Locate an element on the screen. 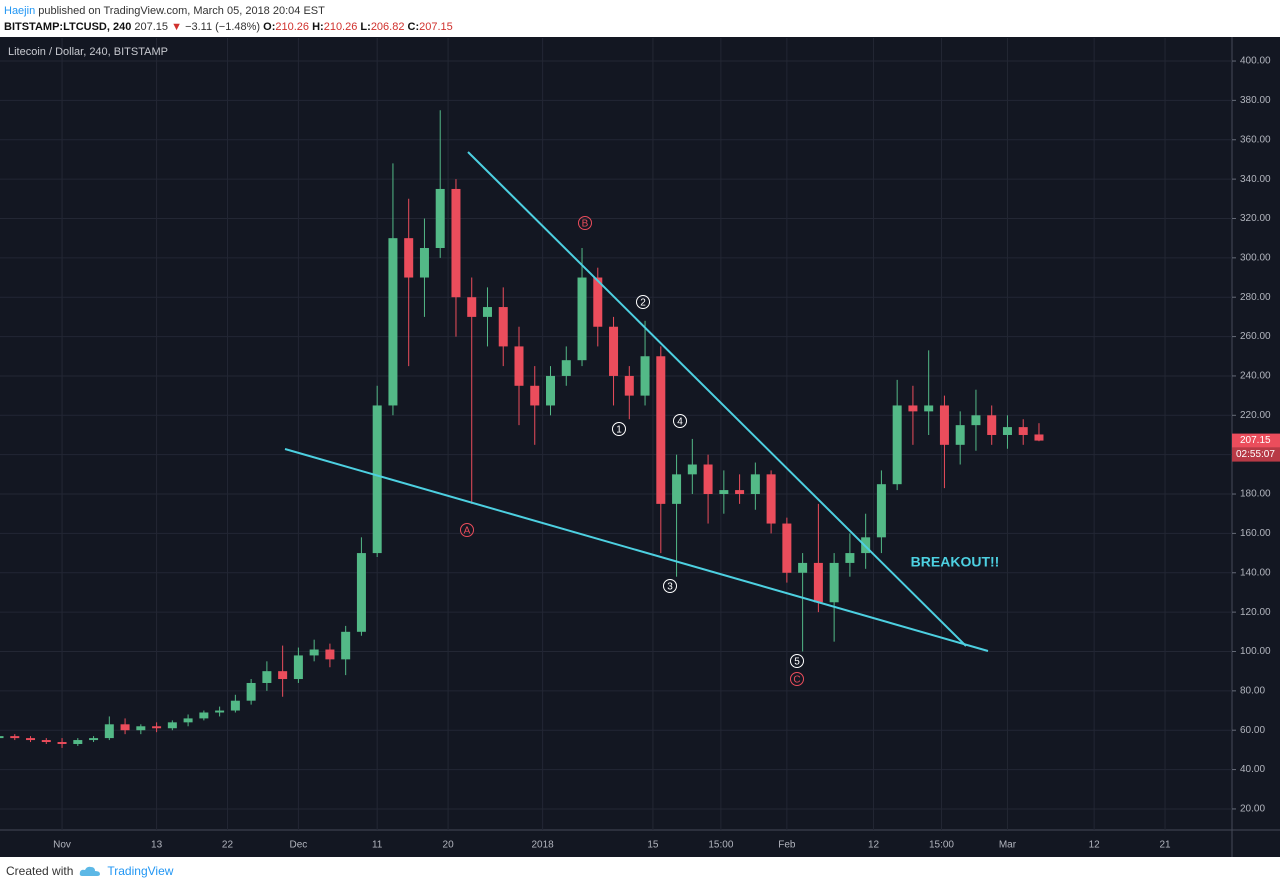 The width and height of the screenshot is (1280, 887). x-tick-label: 2018 is located at coordinates (543, 845).